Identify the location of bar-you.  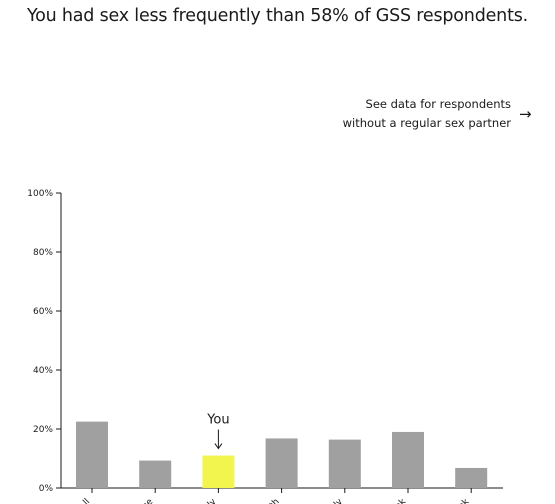
(218, 471).